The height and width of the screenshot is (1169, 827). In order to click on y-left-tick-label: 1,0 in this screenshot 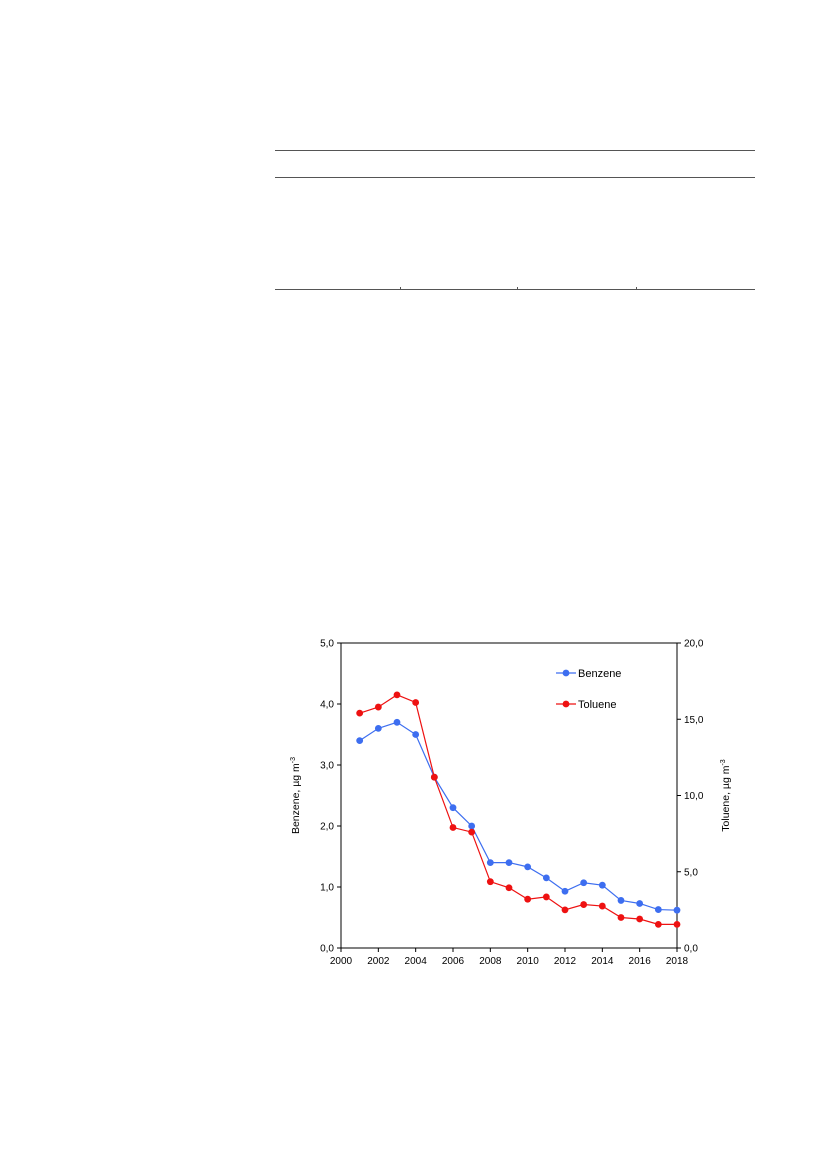, I will do `click(327, 888)`.